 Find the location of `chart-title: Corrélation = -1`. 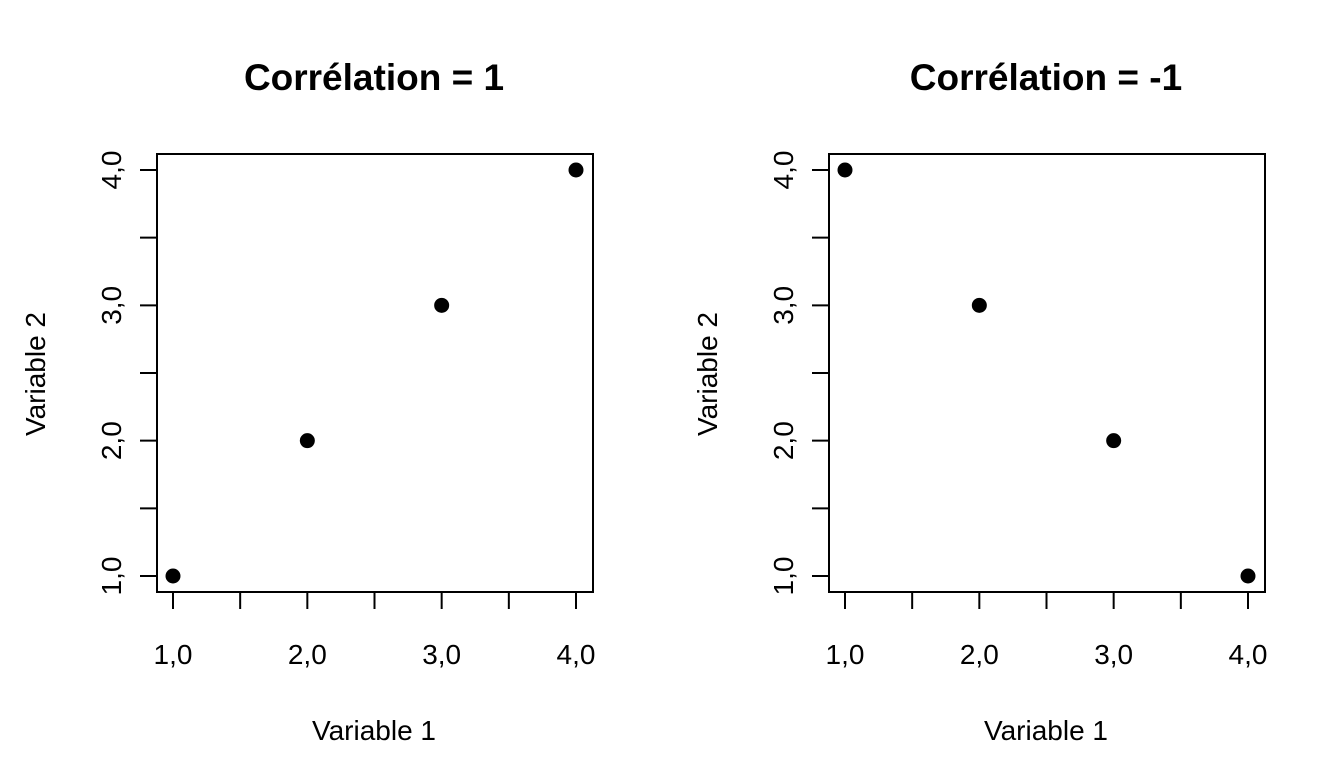

chart-title: Corrélation = -1 is located at coordinates (1046, 77).